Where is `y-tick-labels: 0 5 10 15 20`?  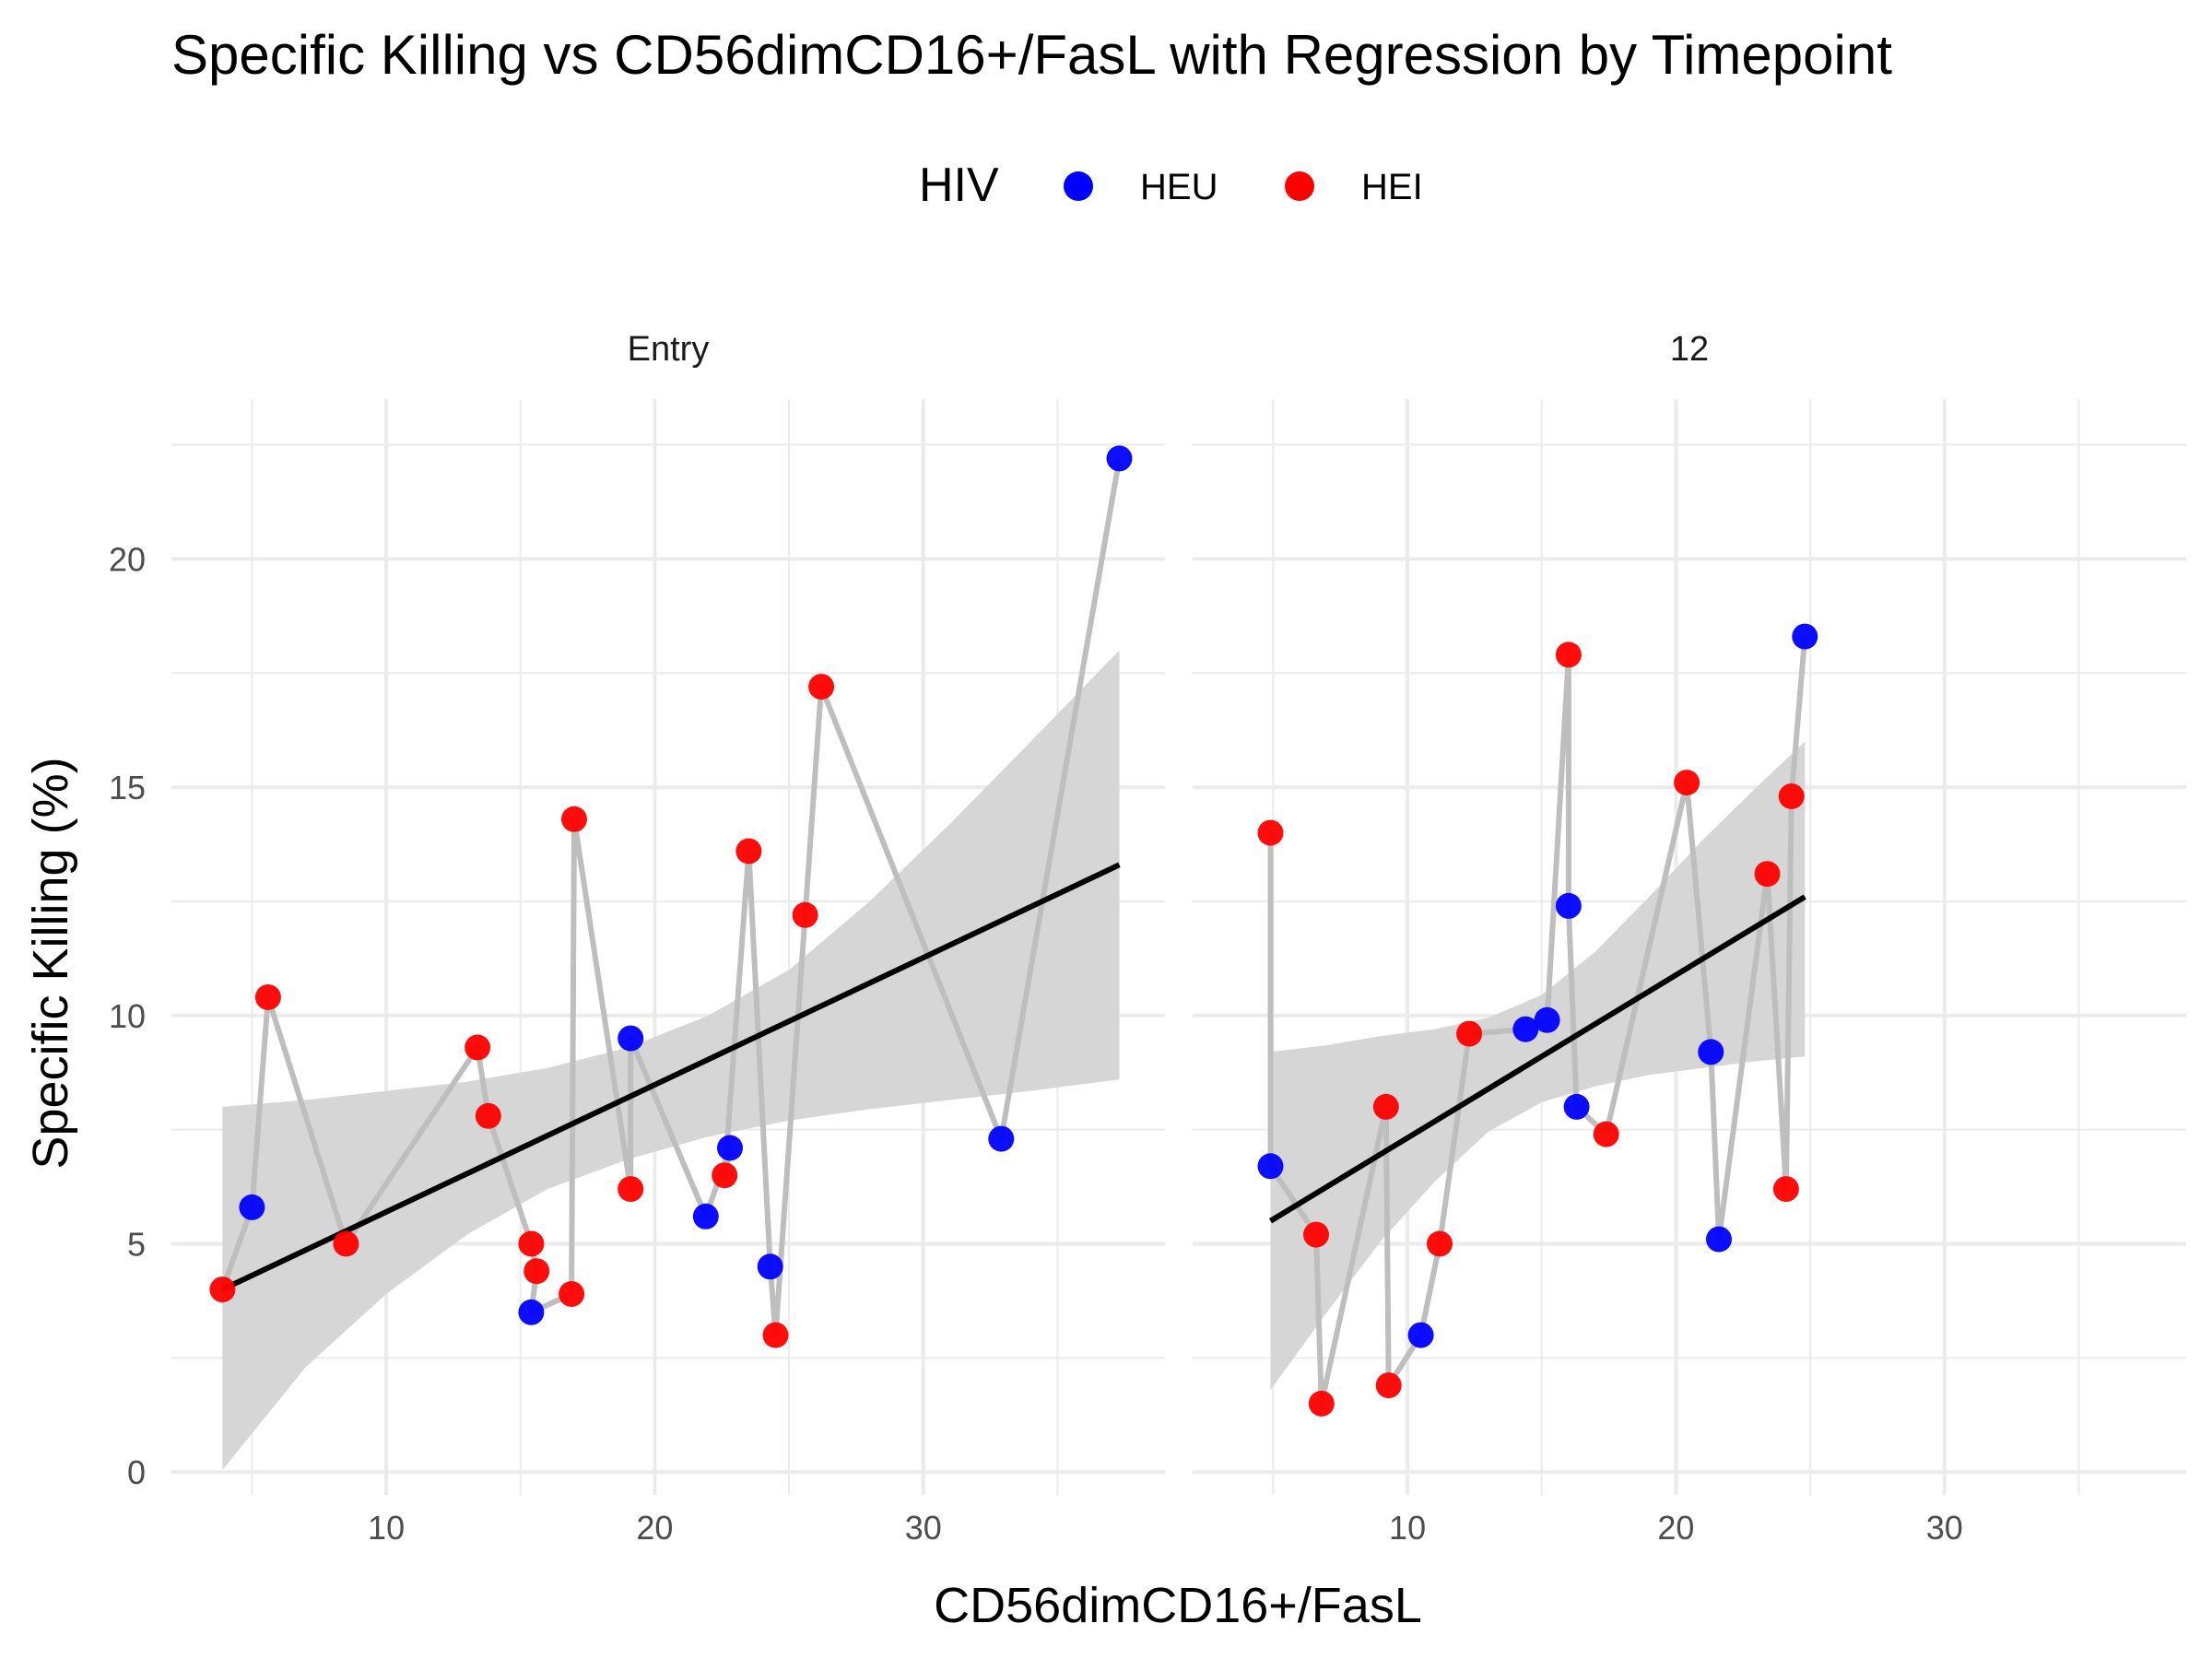 y-tick-labels: 0 5 10 15 20 is located at coordinates (127, 1015).